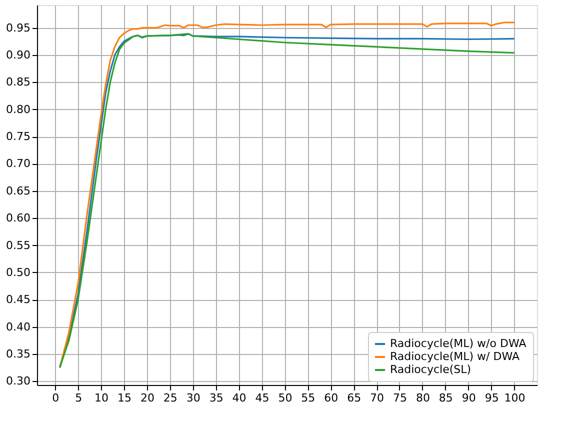 Image resolution: width=565 pixels, height=424 pixels. Describe the element at coordinates (18, 245) in the screenshot. I see `y-tick-label: 0.55` at that location.